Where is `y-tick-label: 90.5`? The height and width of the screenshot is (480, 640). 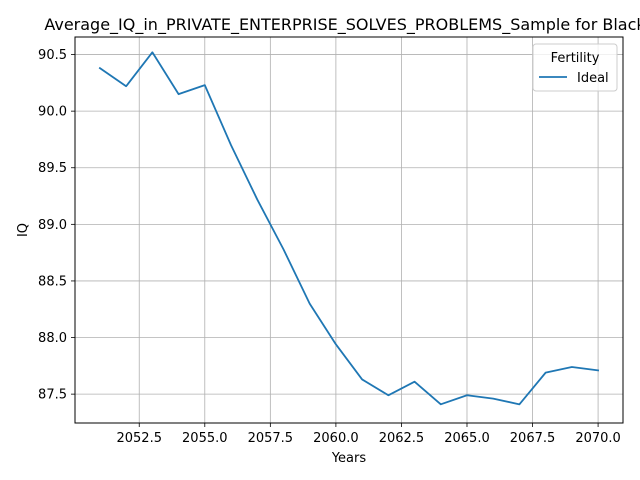
y-tick-label: 90.5 is located at coordinates (52, 55).